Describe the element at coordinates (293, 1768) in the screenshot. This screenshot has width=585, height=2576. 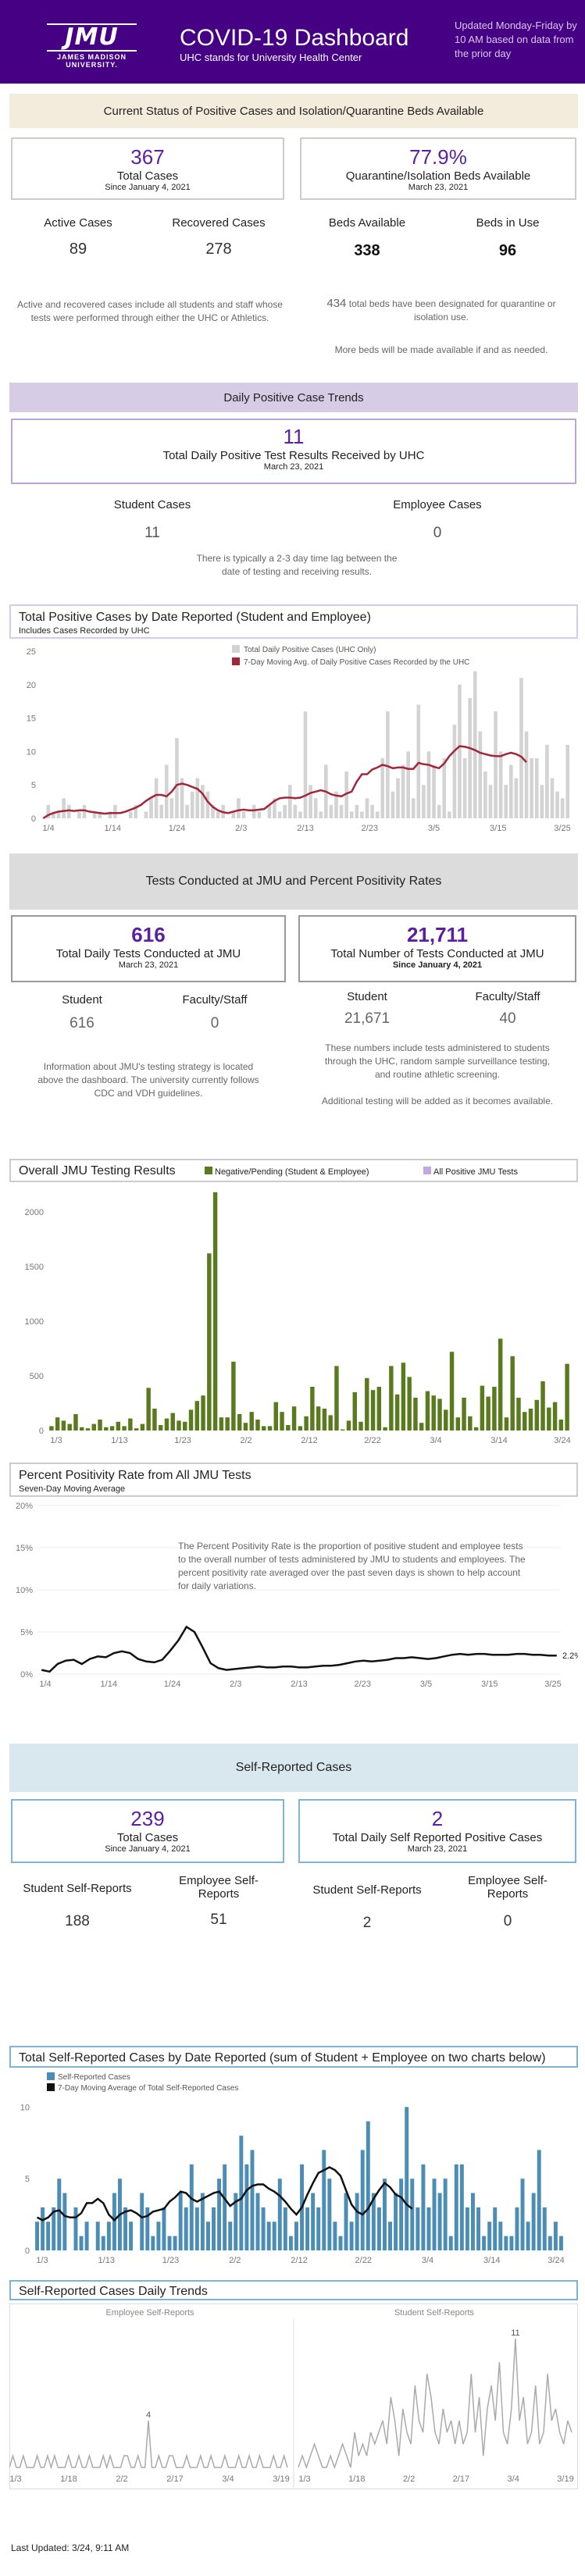
I see `self-band: Self-Reported Cases` at that location.